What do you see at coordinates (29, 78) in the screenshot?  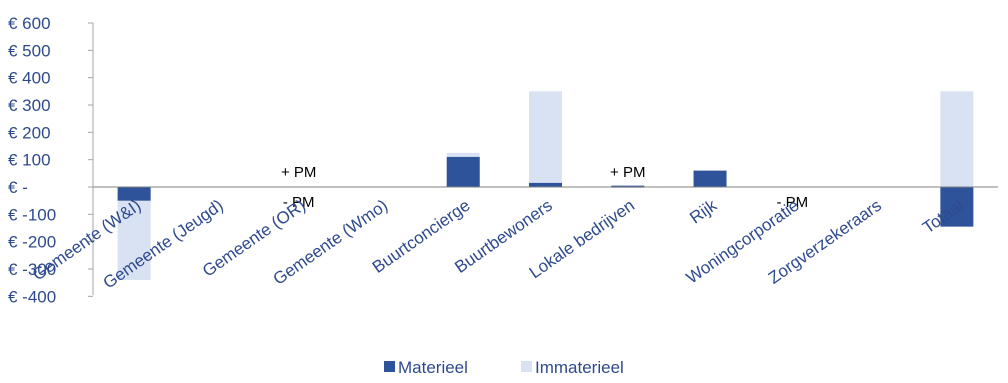 I see `y-tick-label: € 400` at bounding box center [29, 78].